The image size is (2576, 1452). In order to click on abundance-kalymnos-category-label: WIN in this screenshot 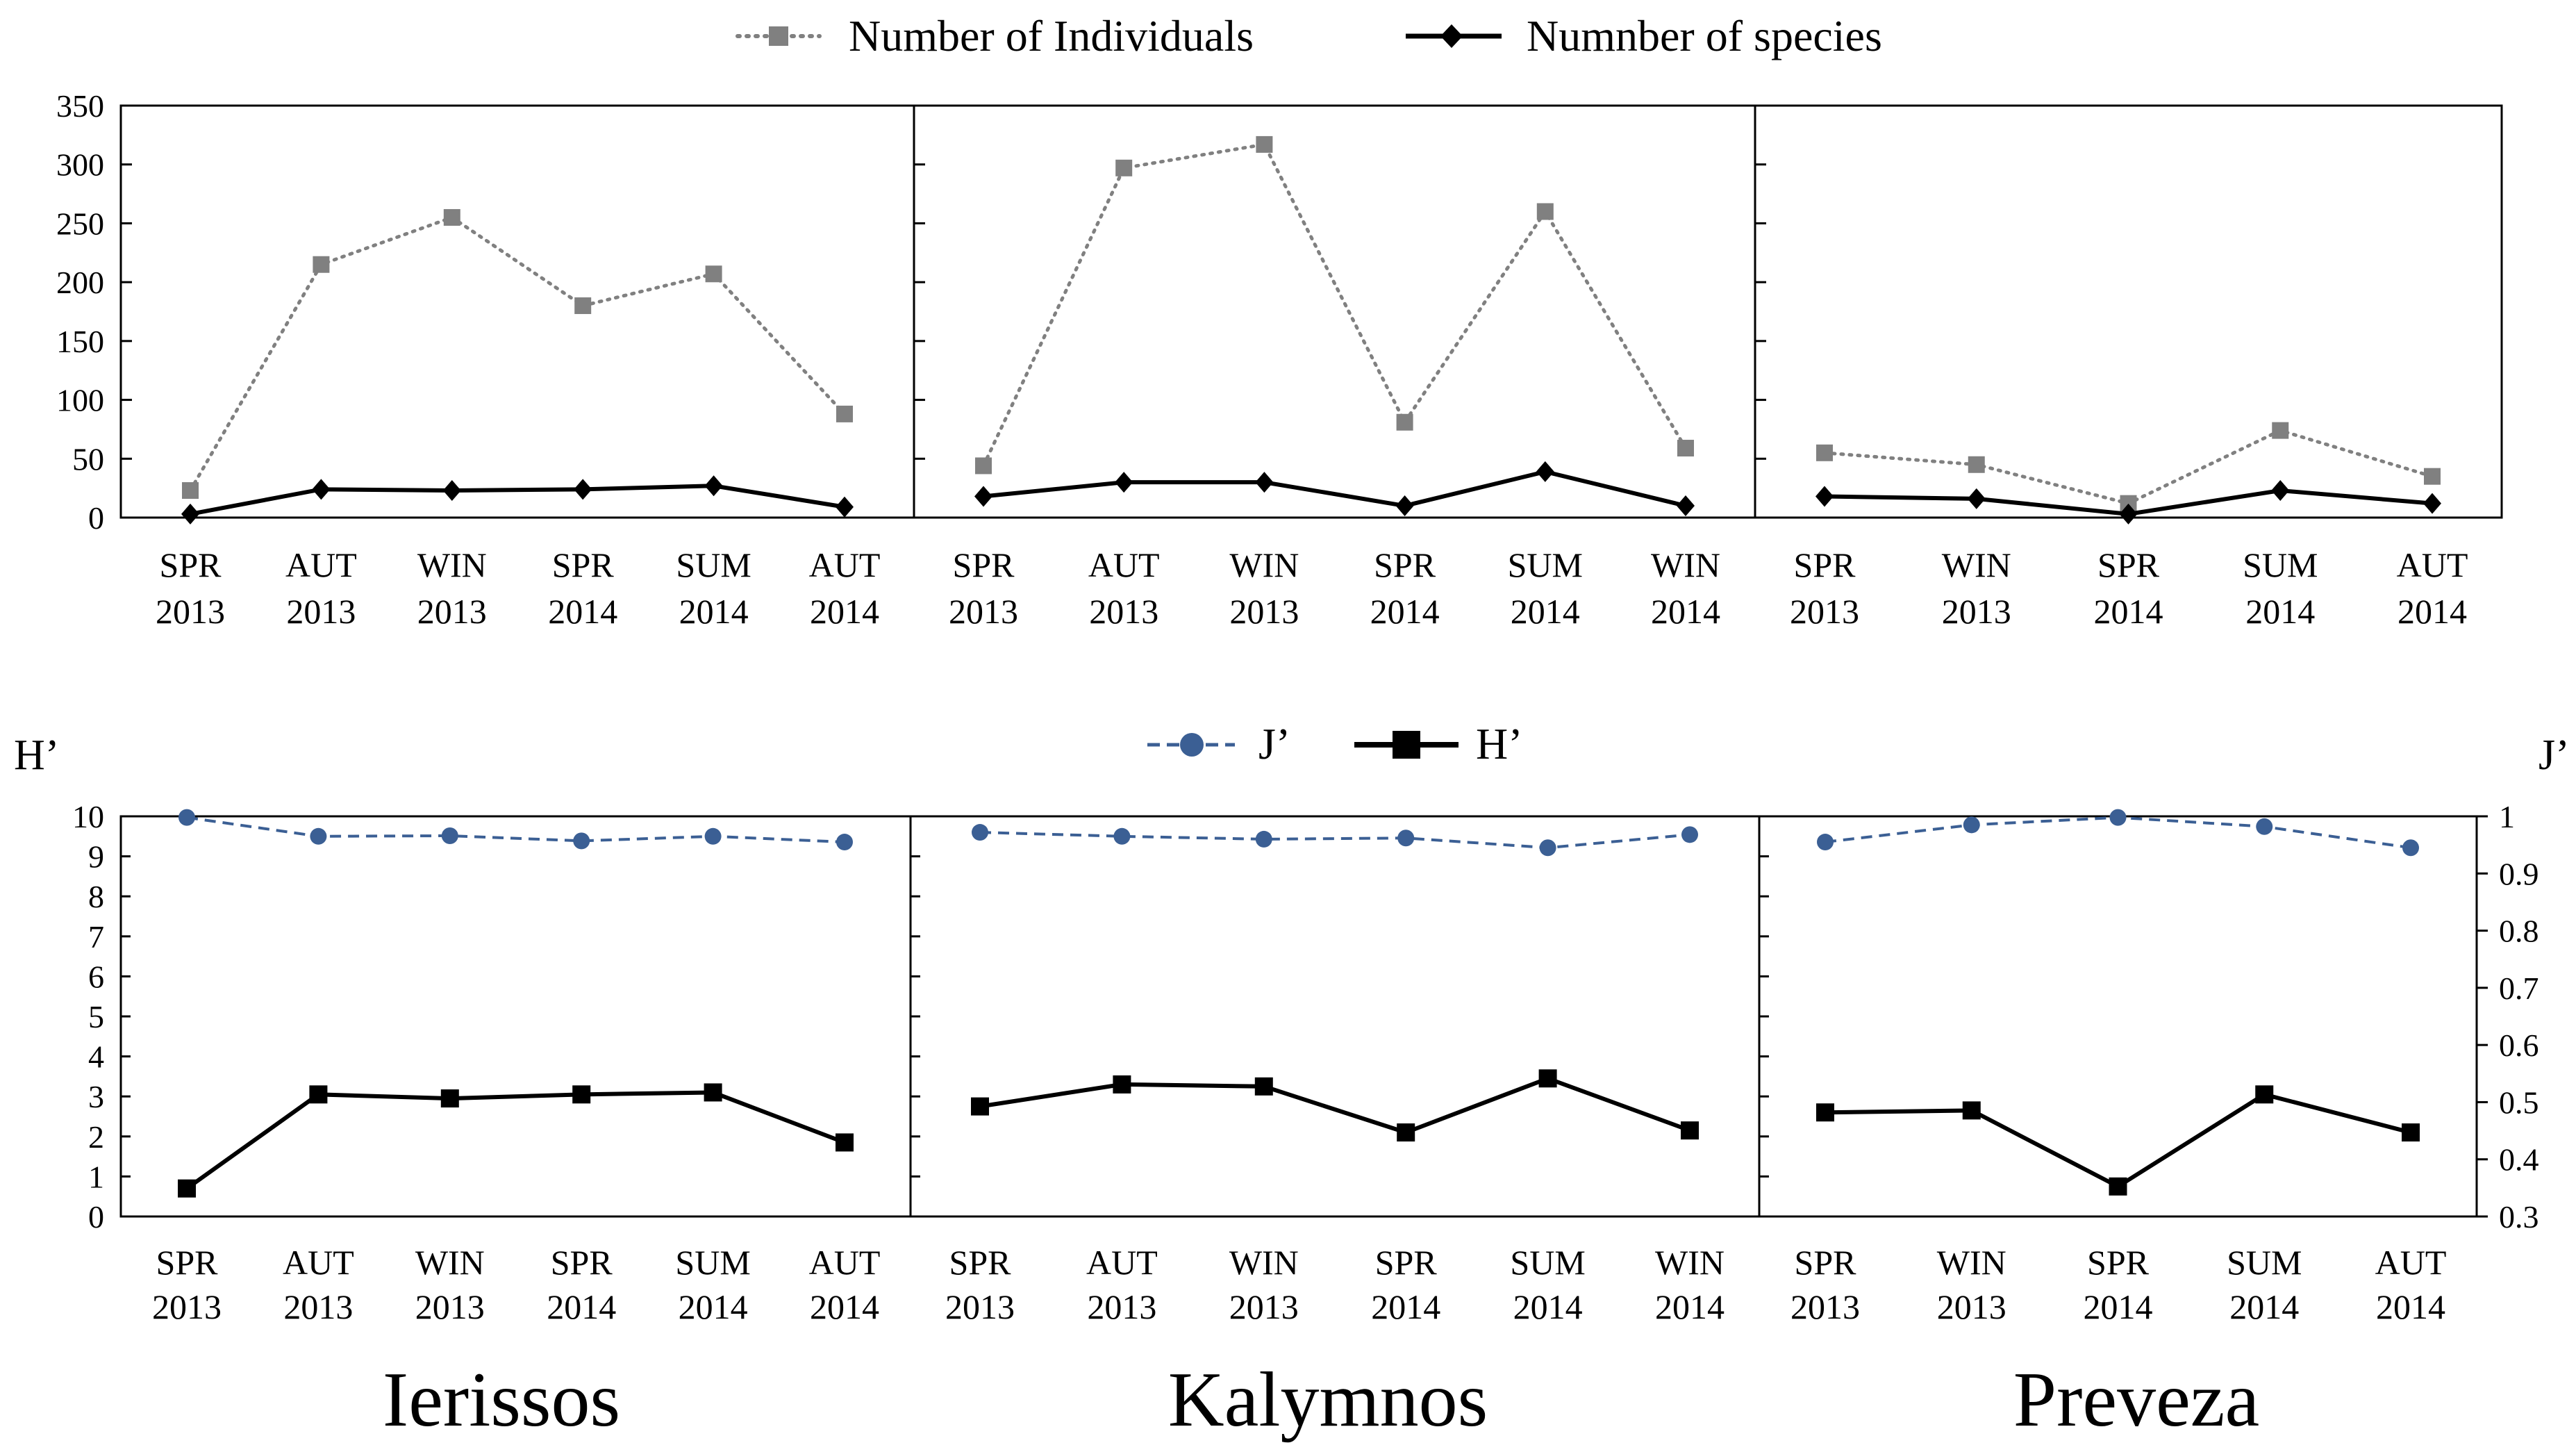, I will do `click(1264, 565)`.